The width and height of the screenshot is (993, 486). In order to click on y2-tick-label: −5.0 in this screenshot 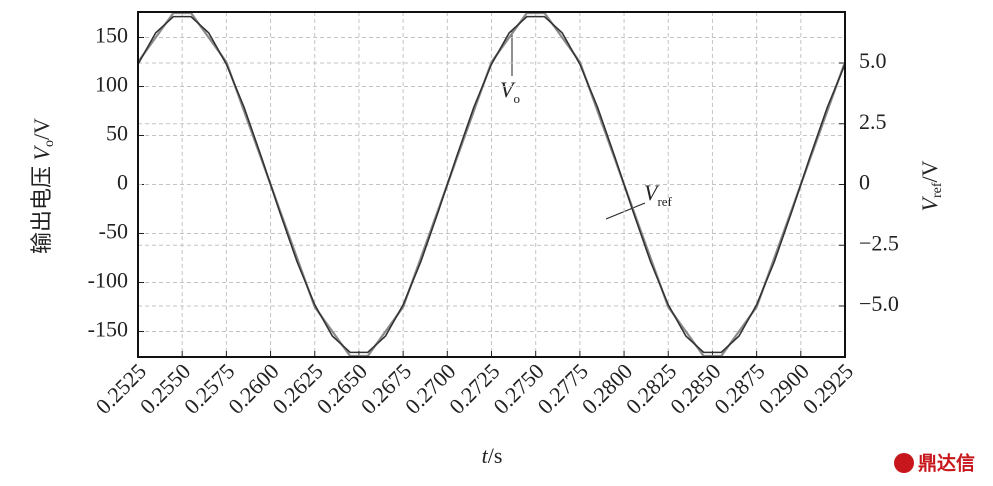, I will do `click(879, 303)`.